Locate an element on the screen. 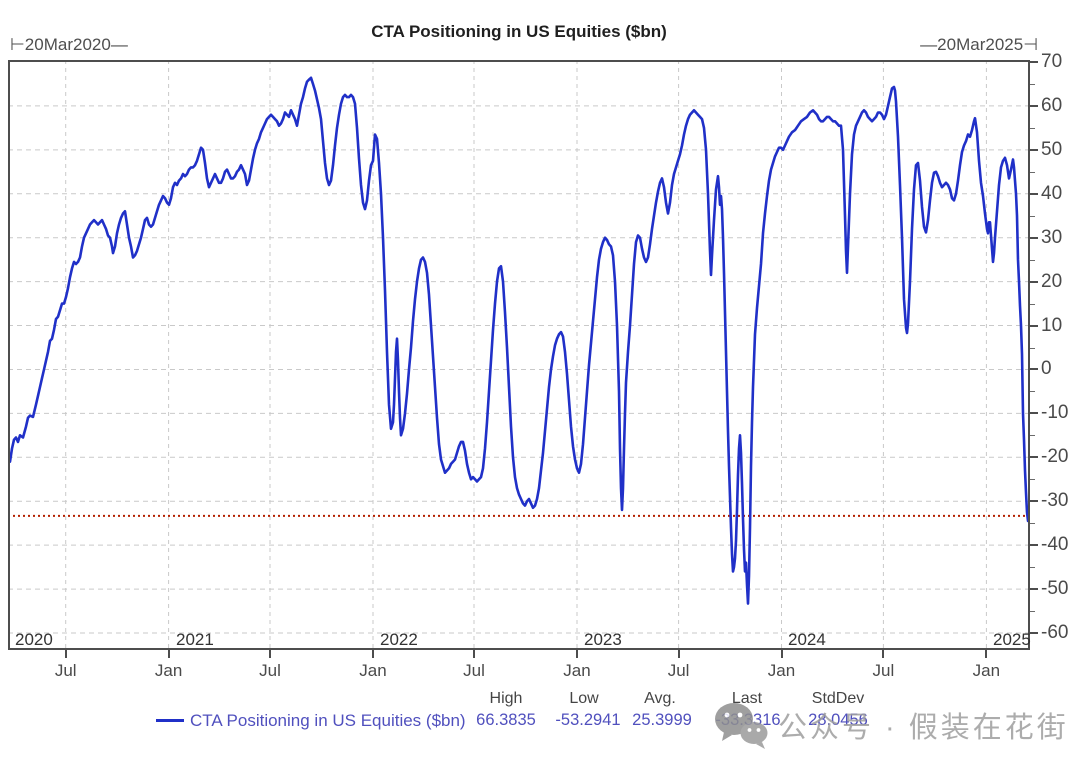 The width and height of the screenshot is (1080, 771). year-label: 2023 is located at coordinates (603, 639).